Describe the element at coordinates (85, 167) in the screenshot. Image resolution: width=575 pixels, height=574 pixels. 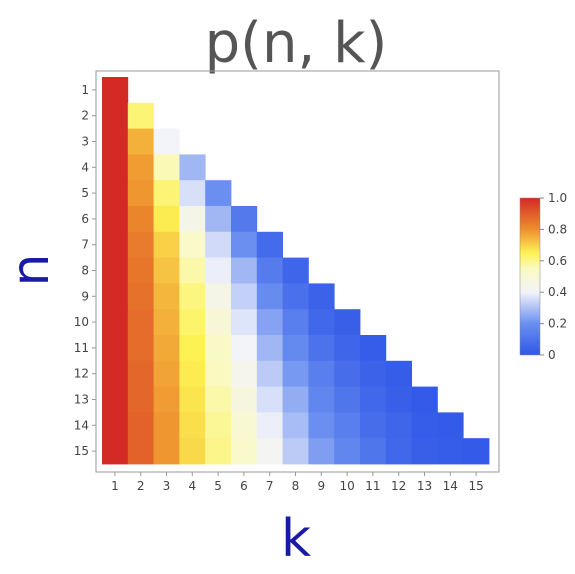
I see `y-tick-label: 4` at that location.